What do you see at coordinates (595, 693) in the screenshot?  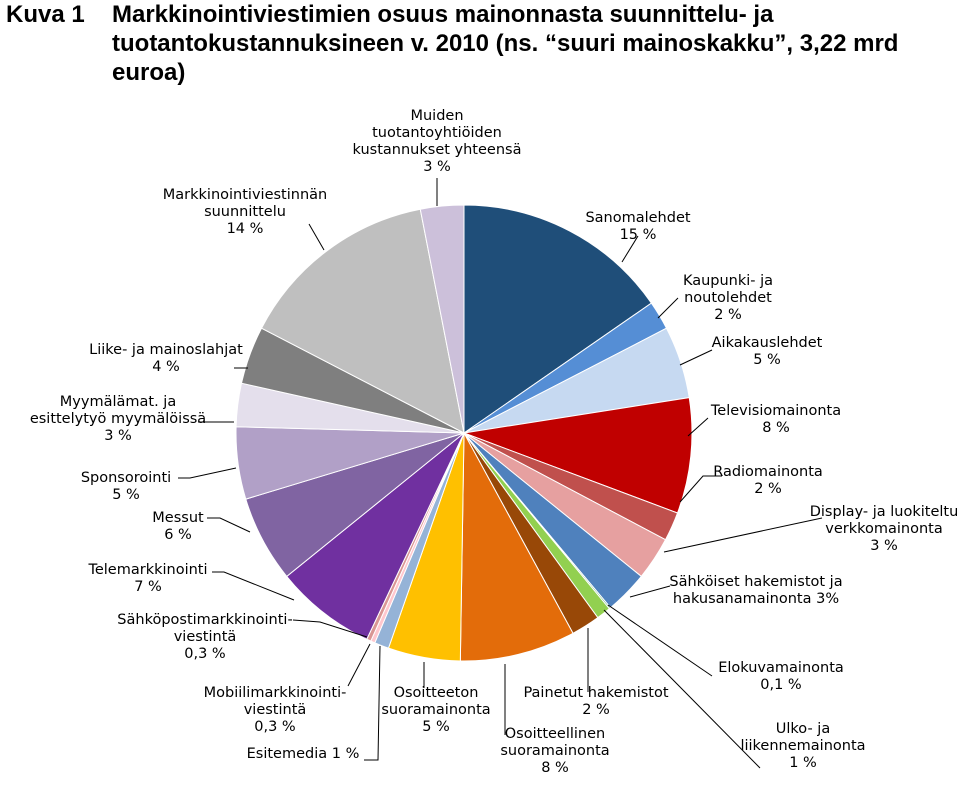 I see `slice-label-line: Painetut hakemistot` at bounding box center [595, 693].